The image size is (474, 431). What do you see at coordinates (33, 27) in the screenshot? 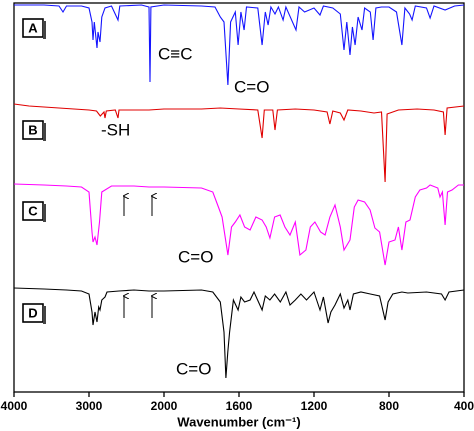
I see `panel-label: A` at bounding box center [33, 27].